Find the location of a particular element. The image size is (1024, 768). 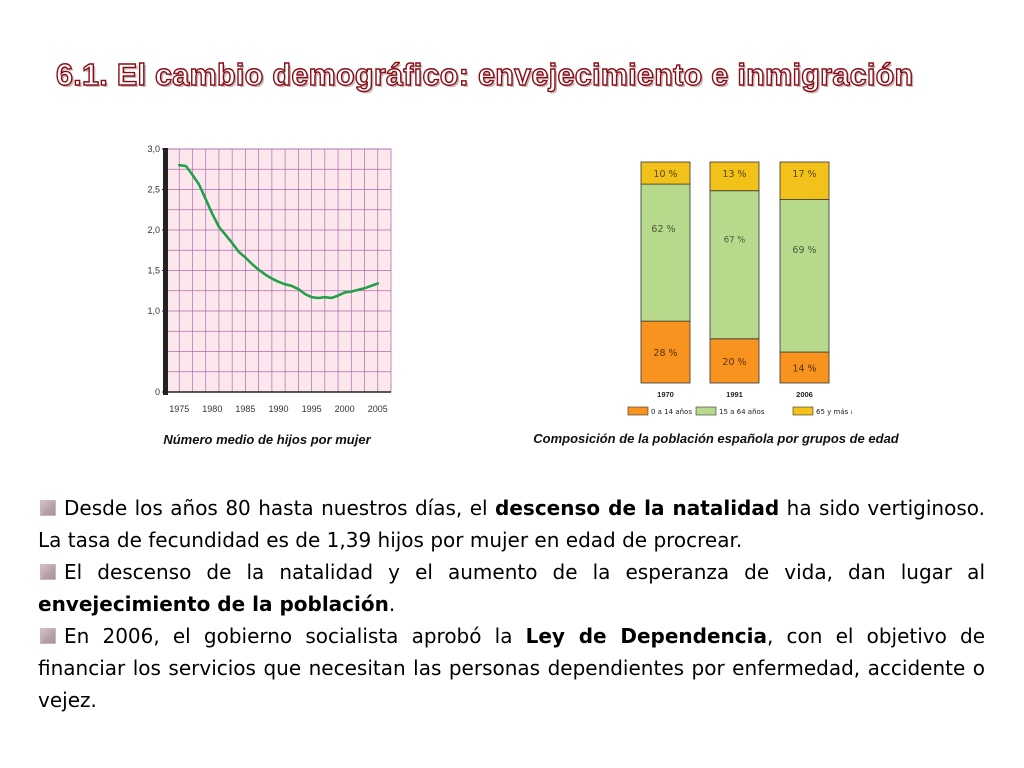

bar-data-label: 17 % is located at coordinates (804, 174).